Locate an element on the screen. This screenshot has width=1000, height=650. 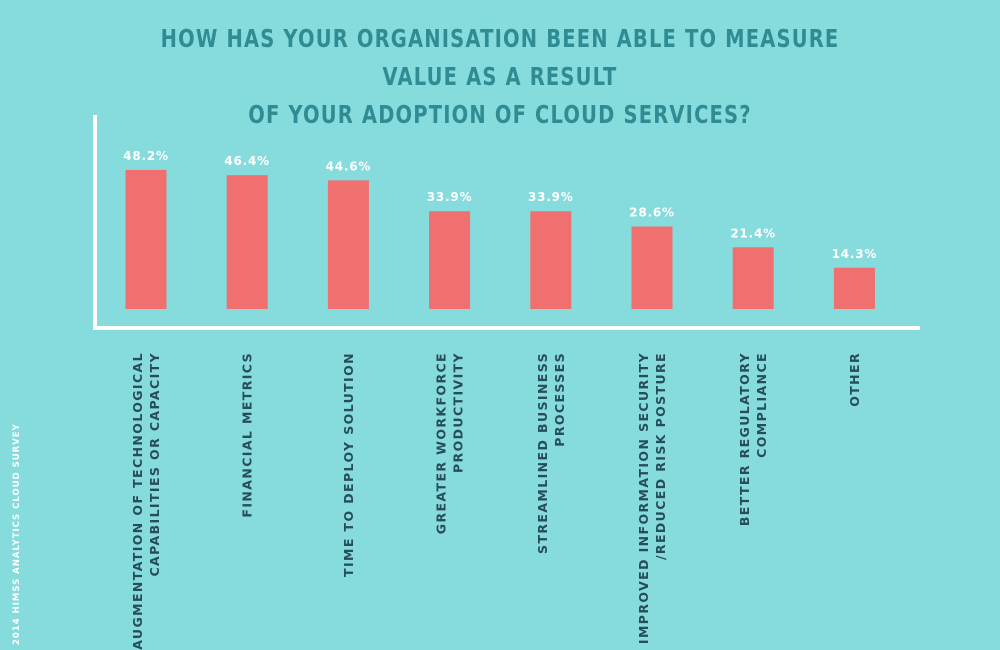
chart-value-labels: 48.2% 46.4% 44.6% 33.9% 33.9% 28.6% 21.4% 14.3% is located at coordinates (500, 205).